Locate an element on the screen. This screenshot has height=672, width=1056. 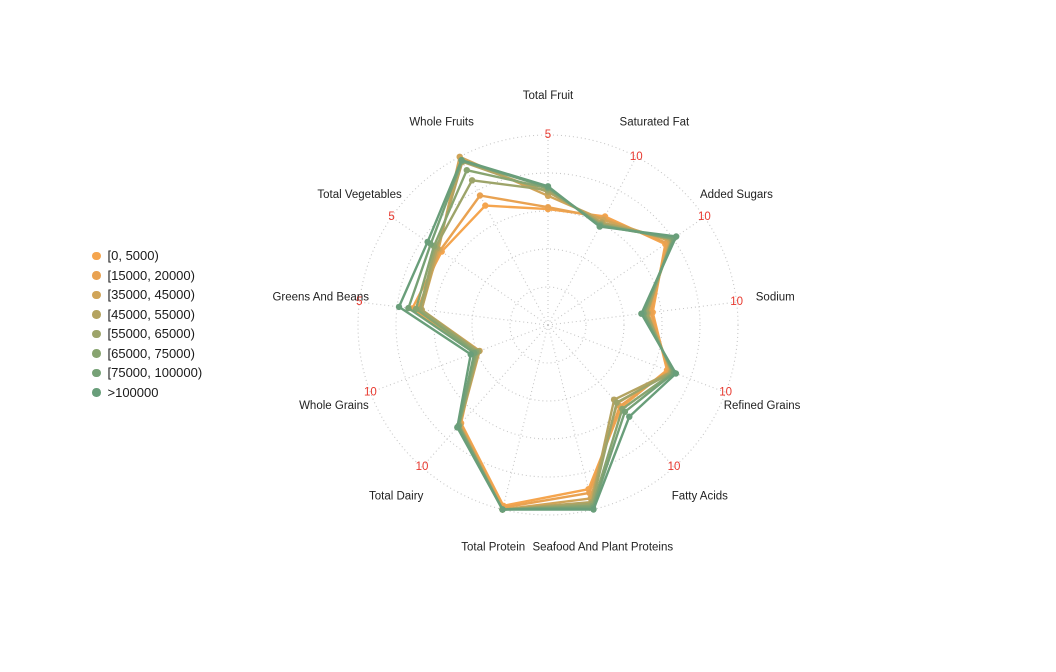
legend-label: [0, 5000) is located at coordinates (133, 256).